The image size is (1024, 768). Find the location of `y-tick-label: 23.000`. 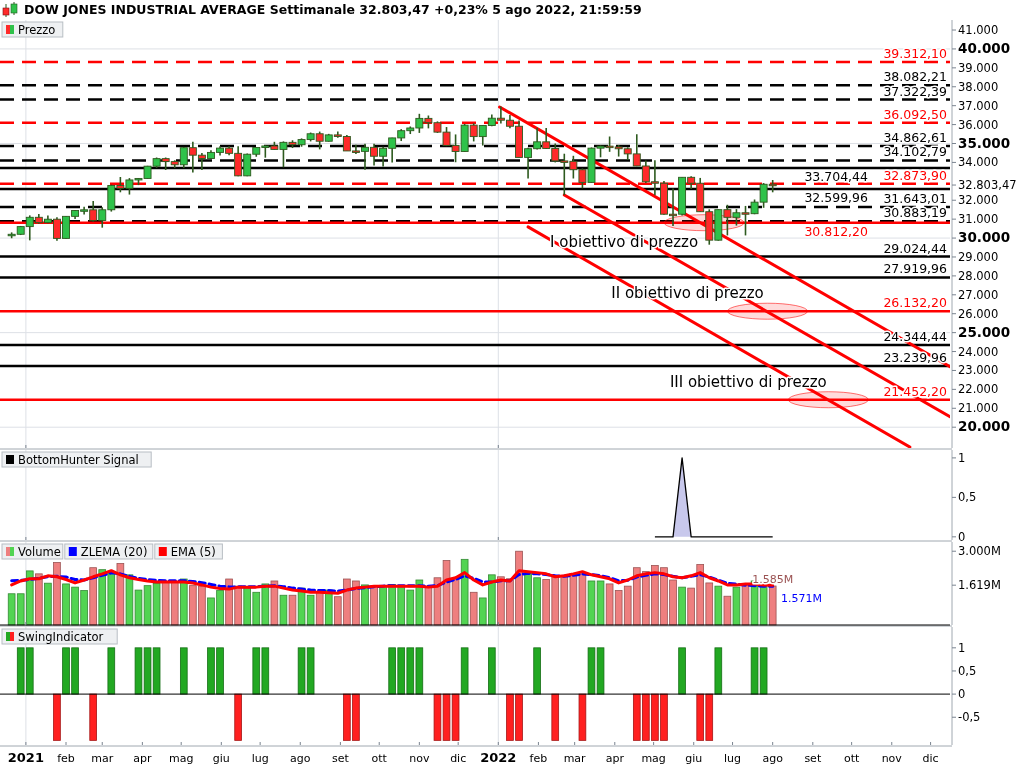

y-tick-label: 23.000 is located at coordinates (978, 370).